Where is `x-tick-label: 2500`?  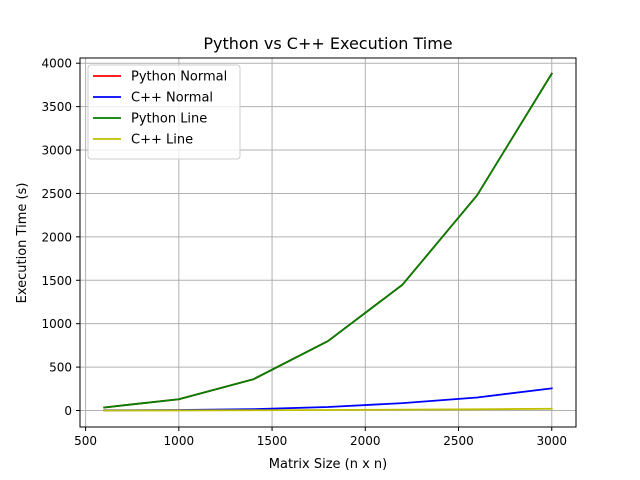
x-tick-label: 2500 is located at coordinates (458, 441).